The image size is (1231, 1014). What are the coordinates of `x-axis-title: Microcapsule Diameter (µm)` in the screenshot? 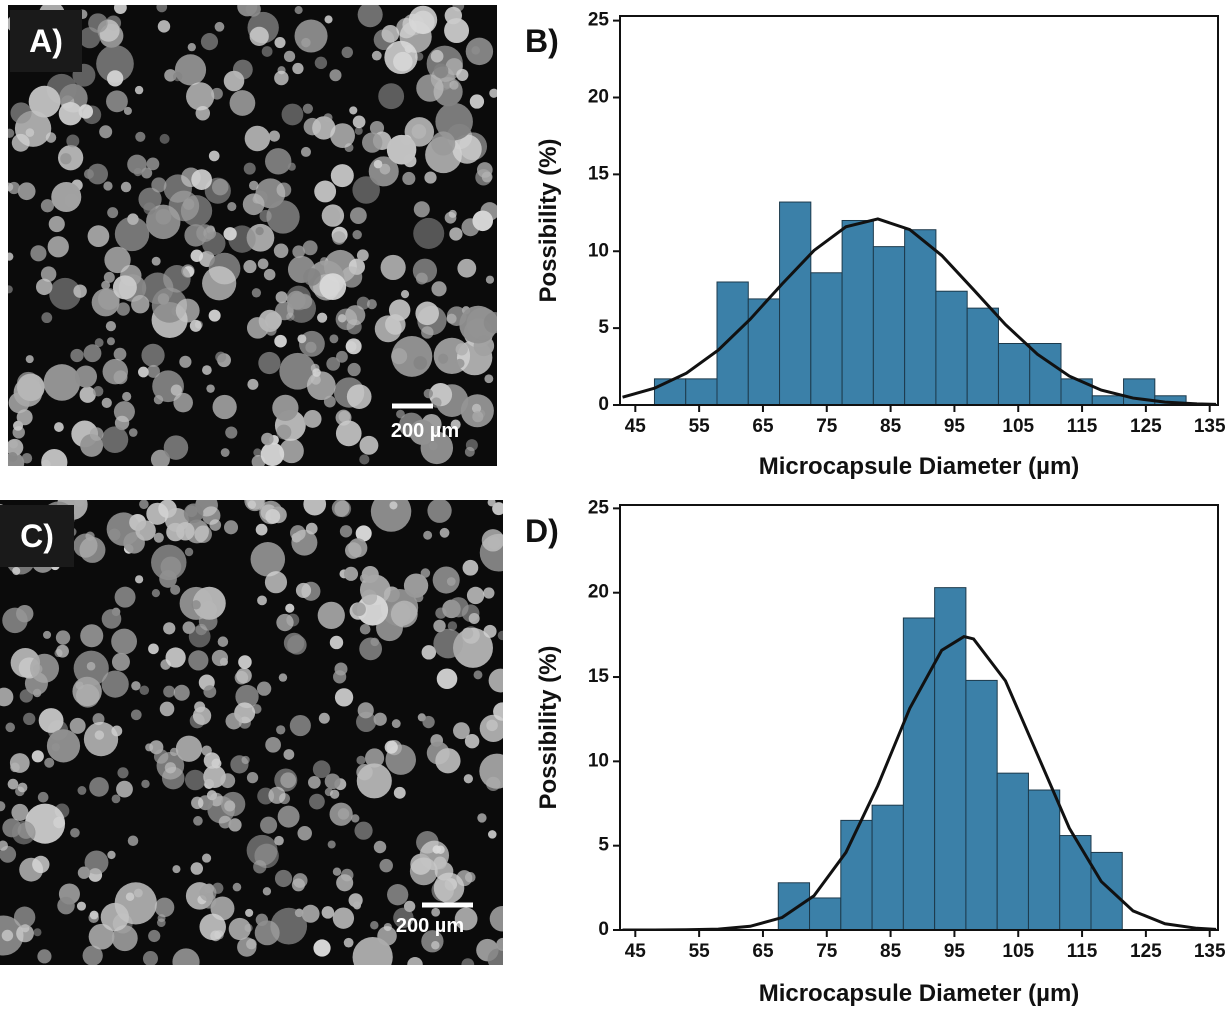 It's located at (919, 466).